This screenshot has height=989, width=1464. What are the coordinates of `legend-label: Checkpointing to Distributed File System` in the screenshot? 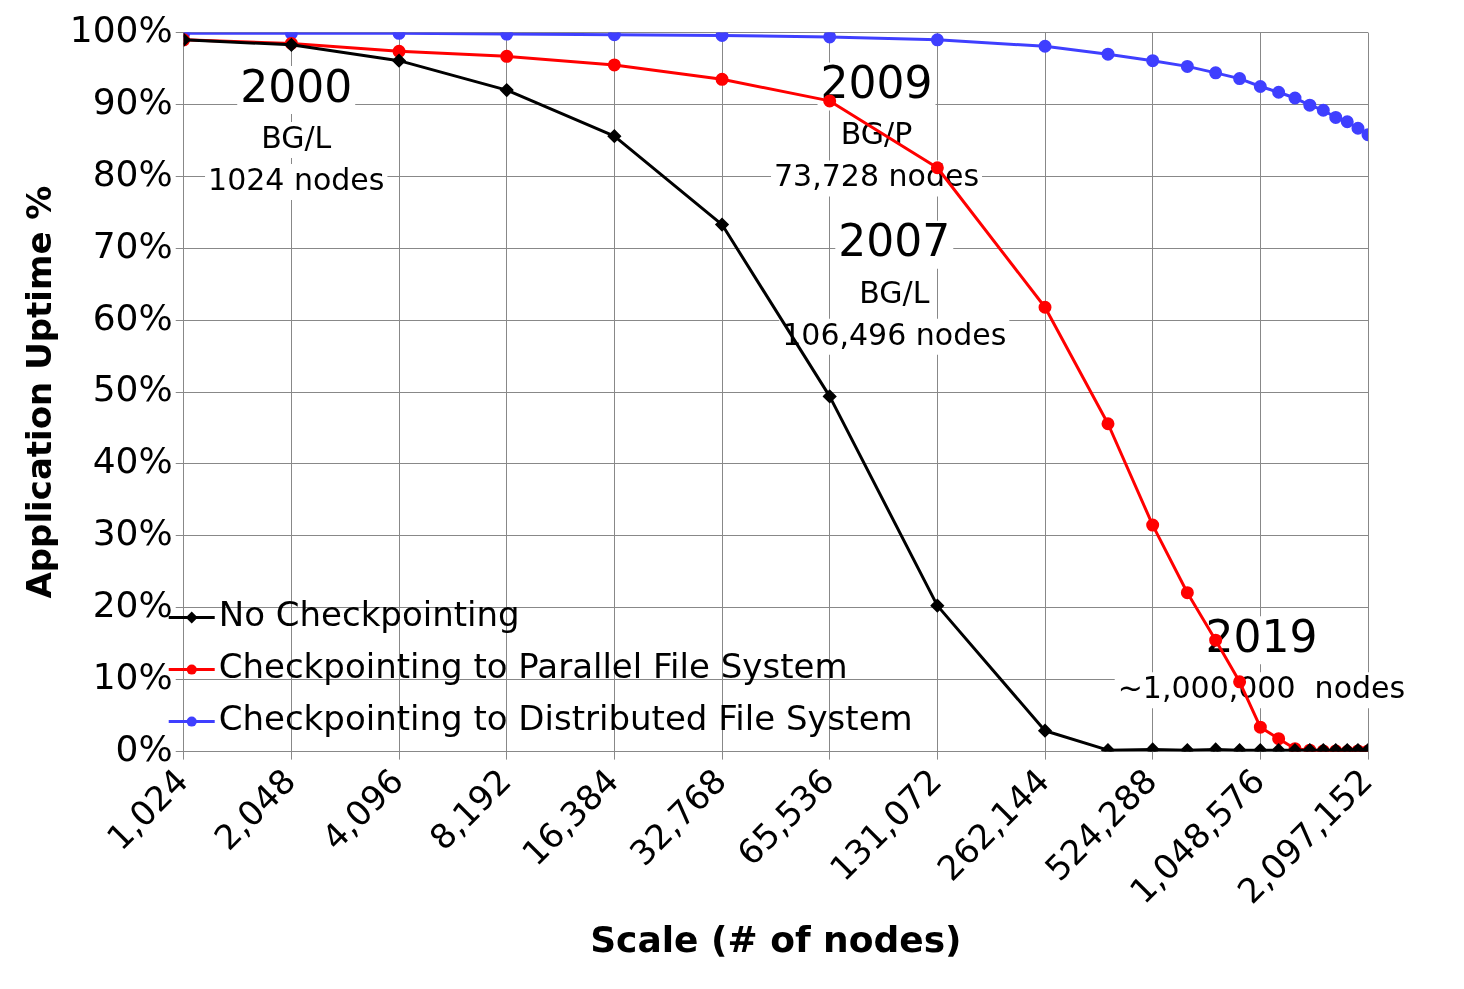 It's located at (565, 718).